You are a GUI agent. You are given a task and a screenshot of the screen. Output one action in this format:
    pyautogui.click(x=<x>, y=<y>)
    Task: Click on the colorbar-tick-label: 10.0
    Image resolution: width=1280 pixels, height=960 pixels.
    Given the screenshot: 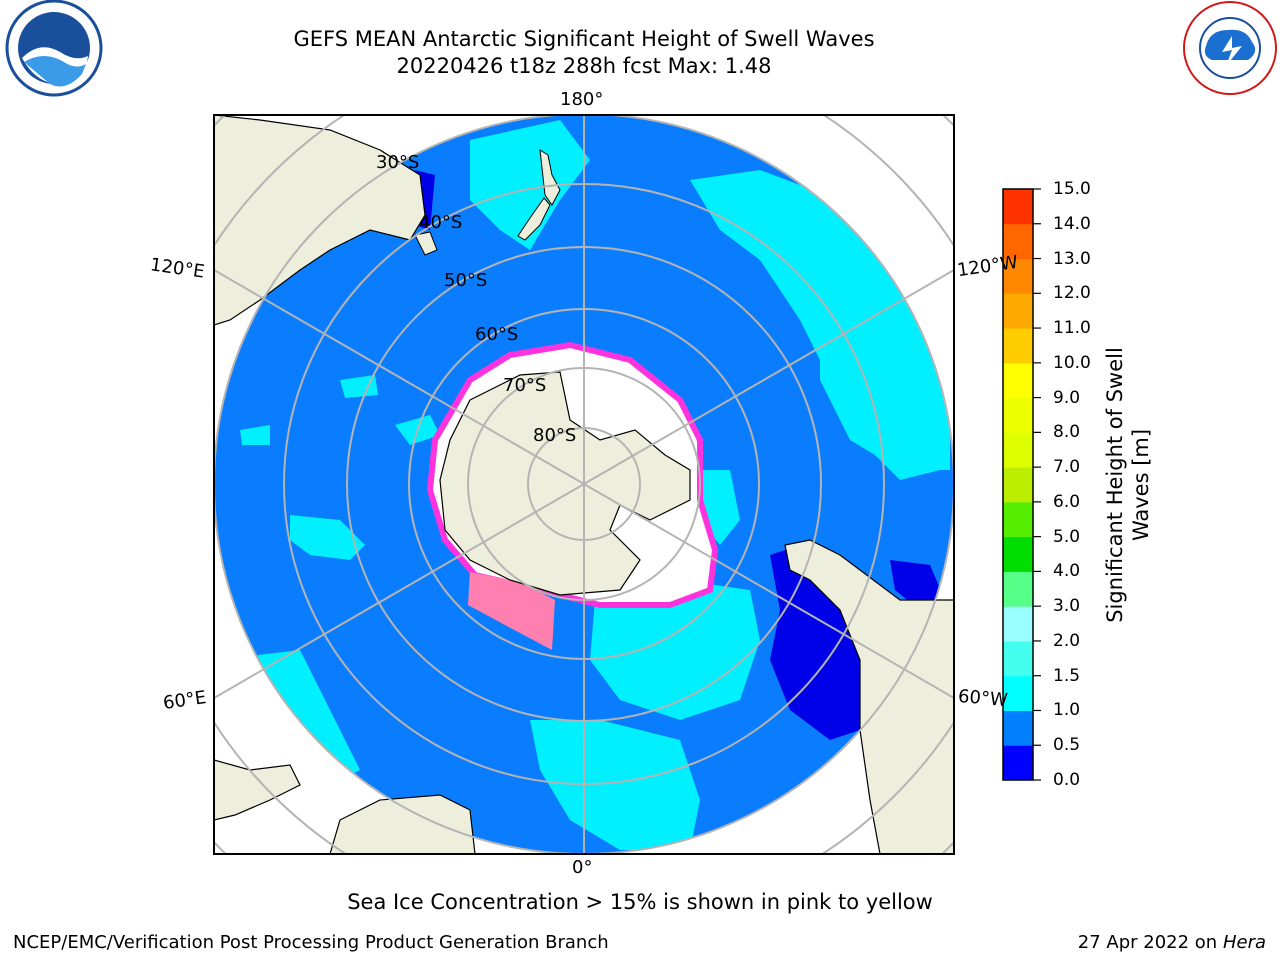 What is the action you would take?
    pyautogui.click(x=1072, y=362)
    